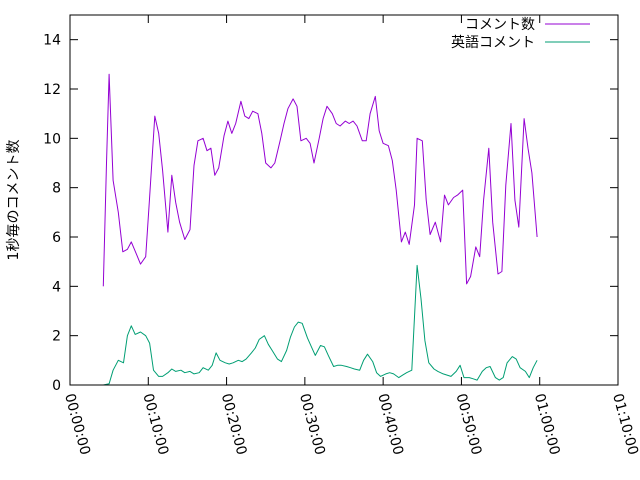 The height and width of the screenshot is (480, 640). Describe the element at coordinates (493, 42) in the screenshot. I see `legend-label-english: 英語コメント` at that location.